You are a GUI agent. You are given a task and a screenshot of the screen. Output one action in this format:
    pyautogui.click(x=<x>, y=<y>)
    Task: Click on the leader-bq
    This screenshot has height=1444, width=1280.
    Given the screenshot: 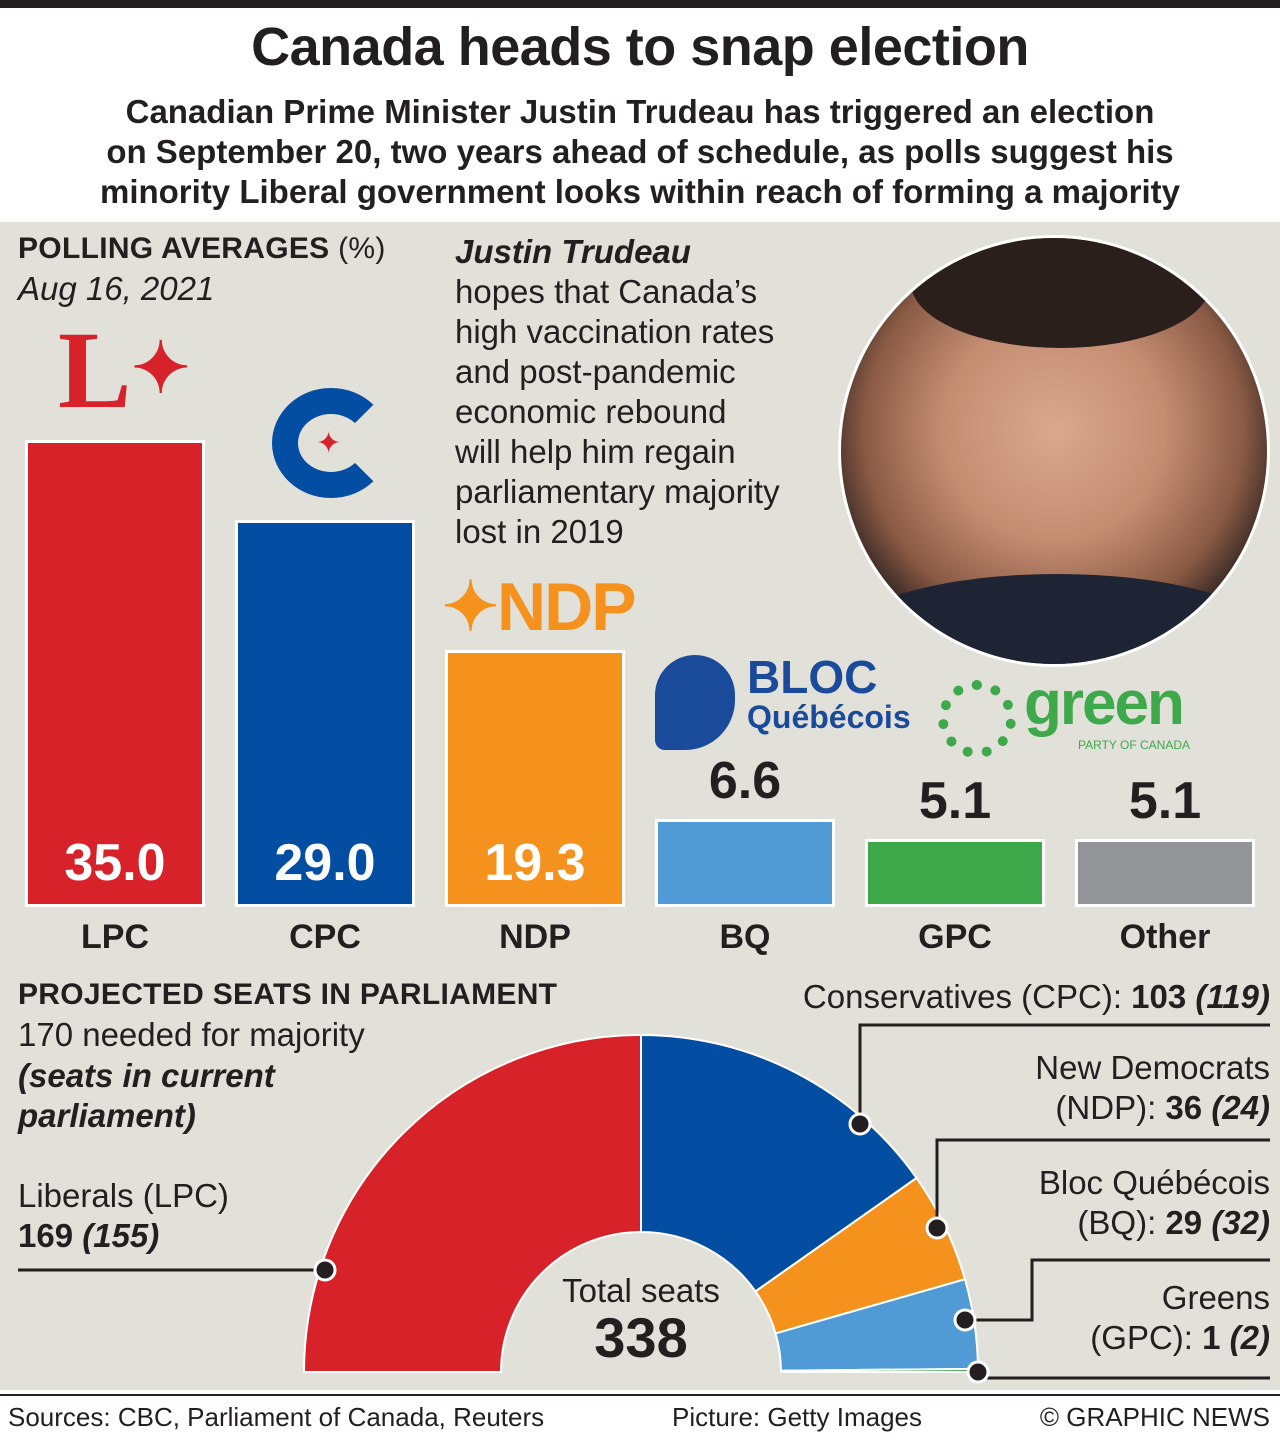 What is the action you would take?
    pyautogui.click(x=1117, y=1290)
    